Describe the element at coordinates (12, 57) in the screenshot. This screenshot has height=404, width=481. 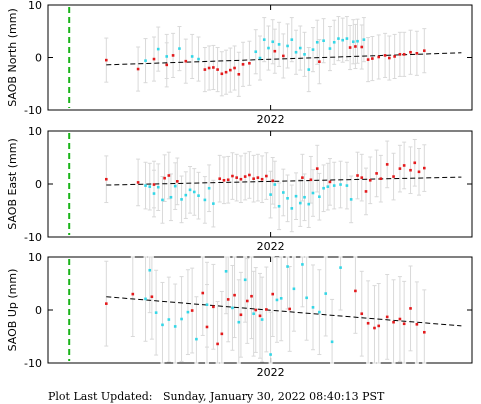
I see `y-axis-label: SAOB North (mm)` at that location.